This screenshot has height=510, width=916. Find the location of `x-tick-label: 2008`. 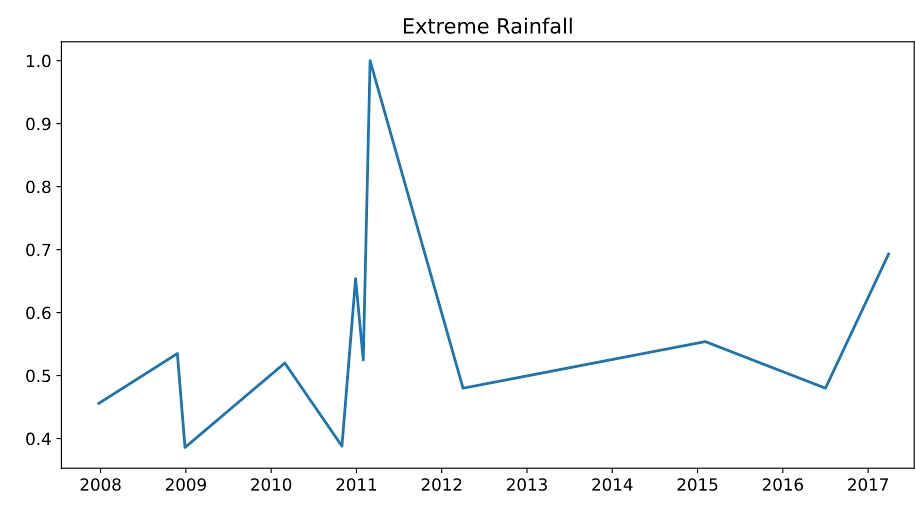

x-tick-label: 2008 is located at coordinates (100, 484).